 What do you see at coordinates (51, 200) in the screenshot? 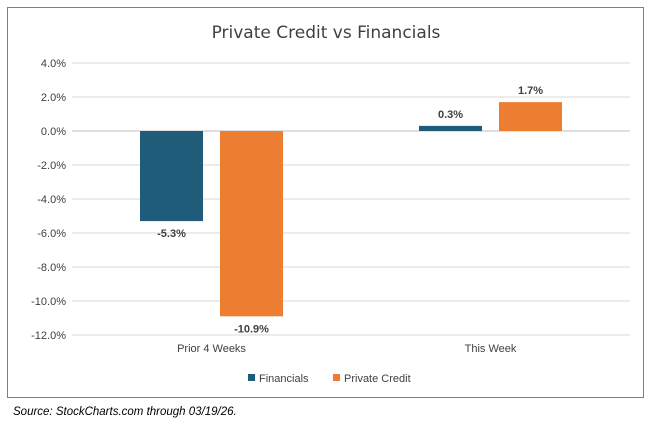
I see `y-tick-label: -4.0%` at bounding box center [51, 200].